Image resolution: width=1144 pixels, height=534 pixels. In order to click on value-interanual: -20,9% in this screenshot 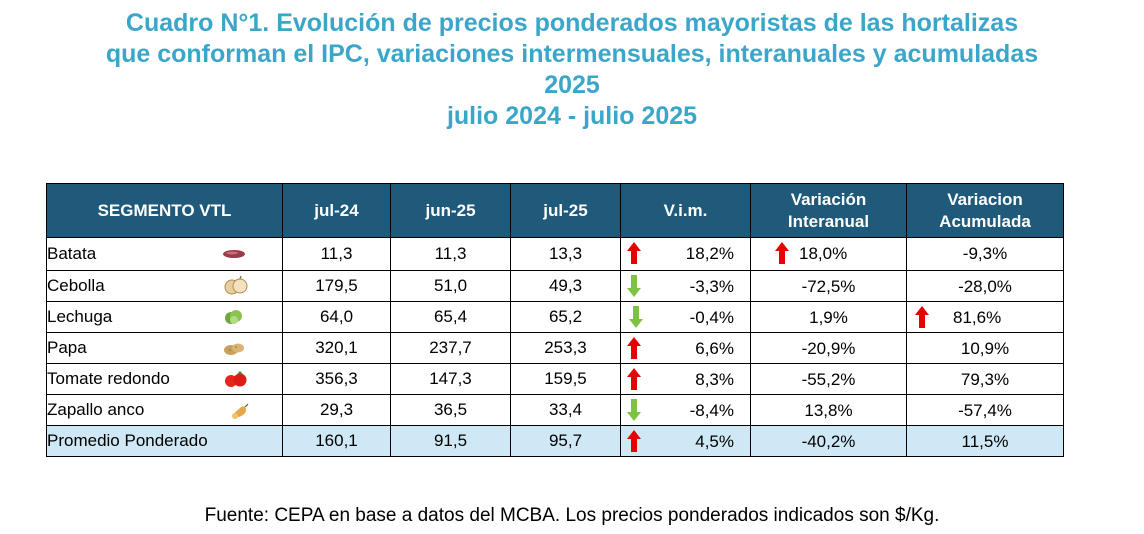, I will do `click(828, 348)`.